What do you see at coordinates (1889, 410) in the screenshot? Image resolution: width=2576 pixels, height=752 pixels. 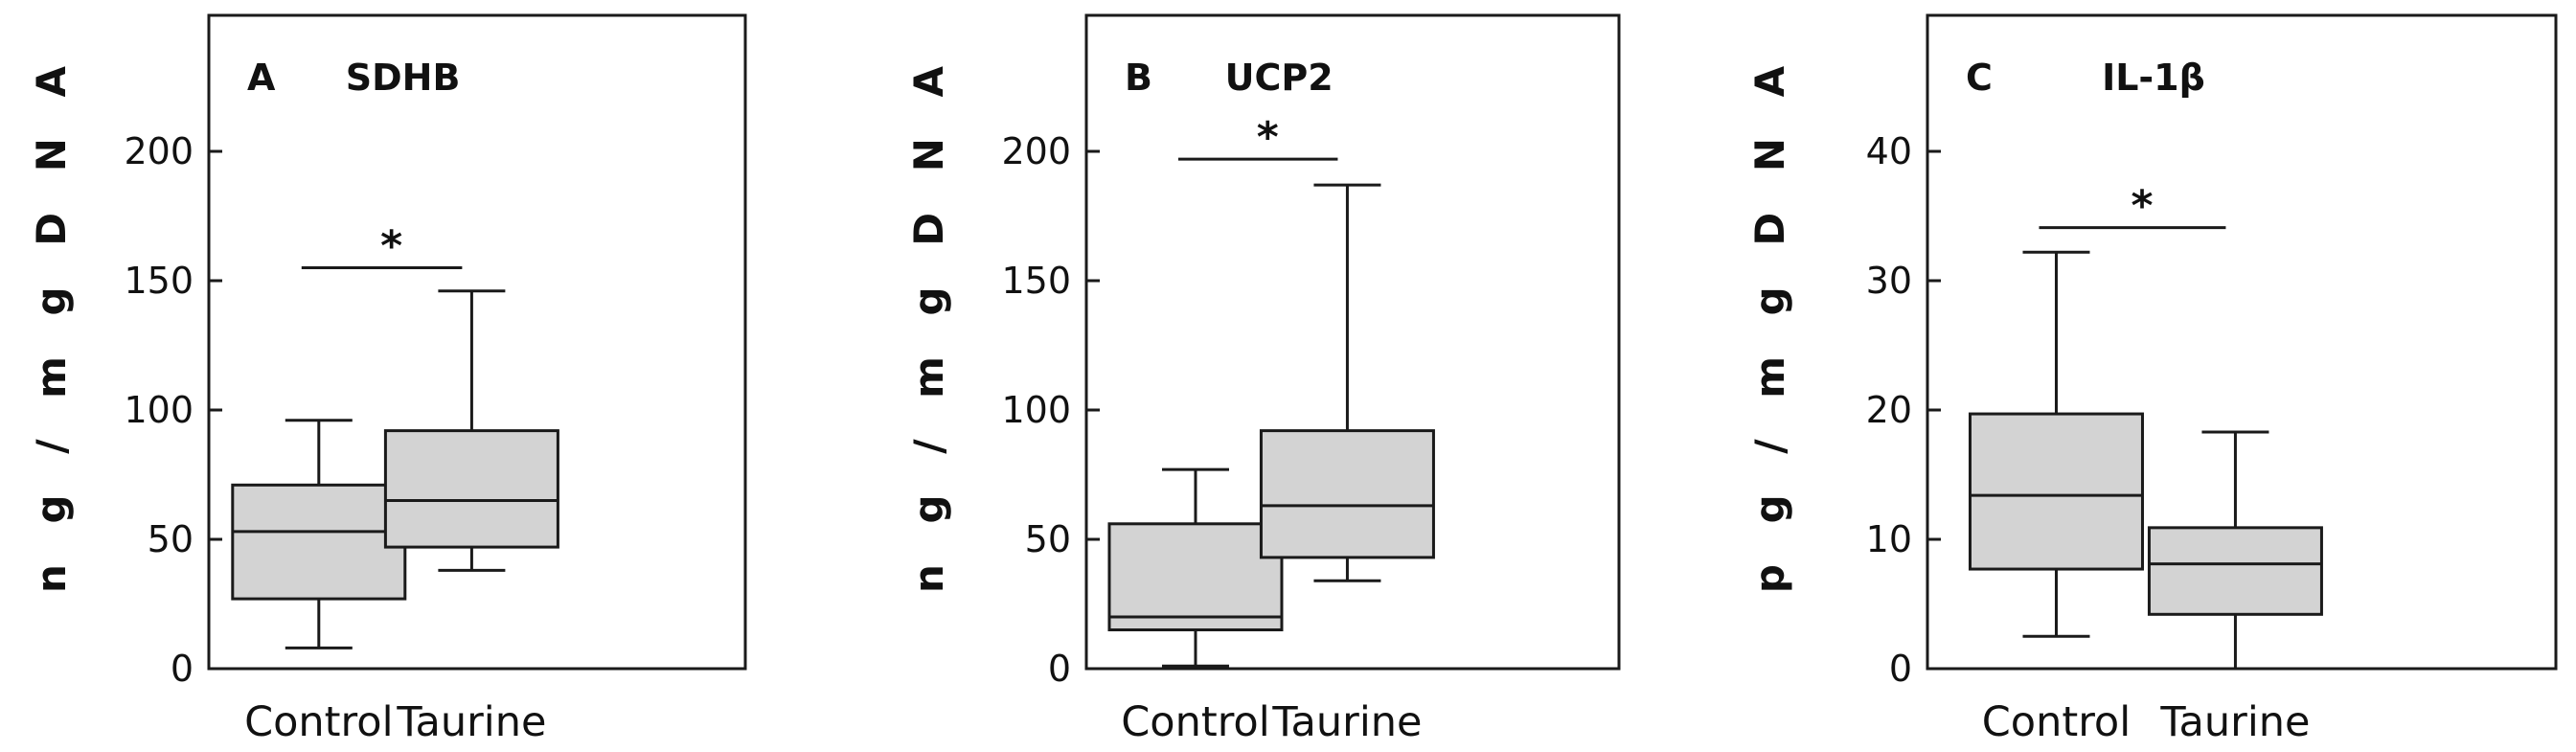 I see `y-tick-label: 20` at bounding box center [1889, 410].